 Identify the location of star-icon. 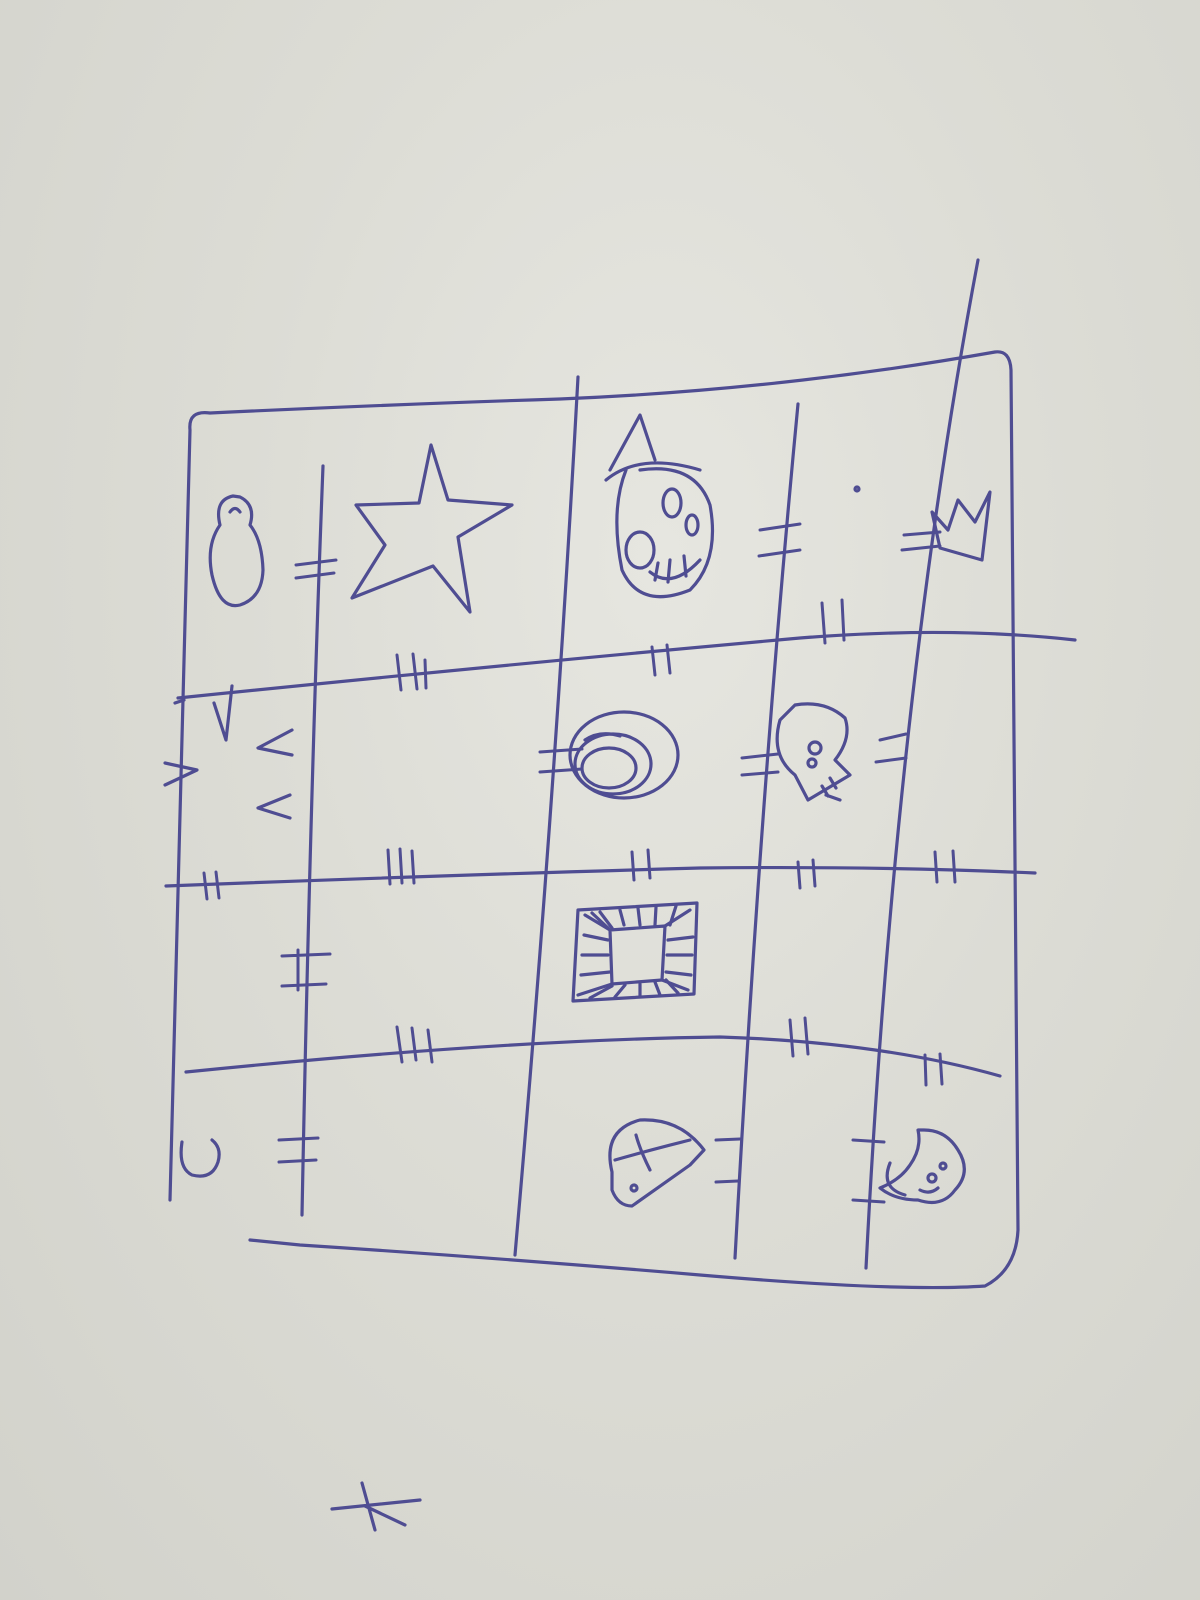
(432, 528).